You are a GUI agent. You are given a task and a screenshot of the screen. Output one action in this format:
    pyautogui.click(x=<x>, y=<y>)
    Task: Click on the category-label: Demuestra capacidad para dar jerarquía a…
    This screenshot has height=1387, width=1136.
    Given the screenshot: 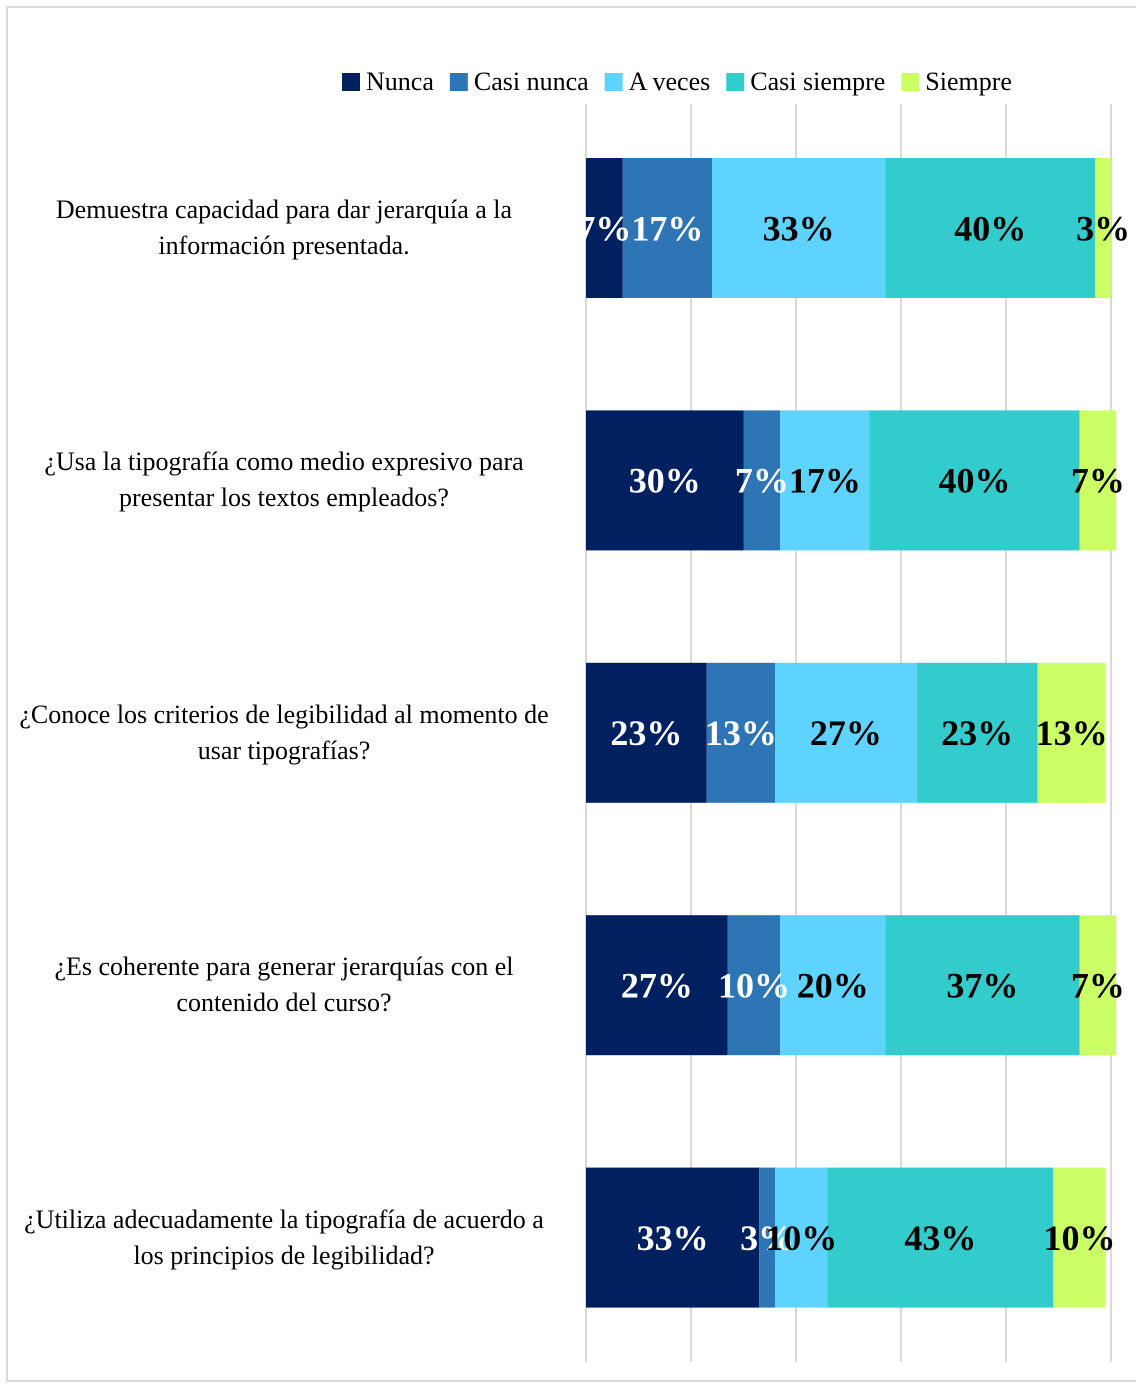 What is the action you would take?
    pyautogui.click(x=284, y=227)
    